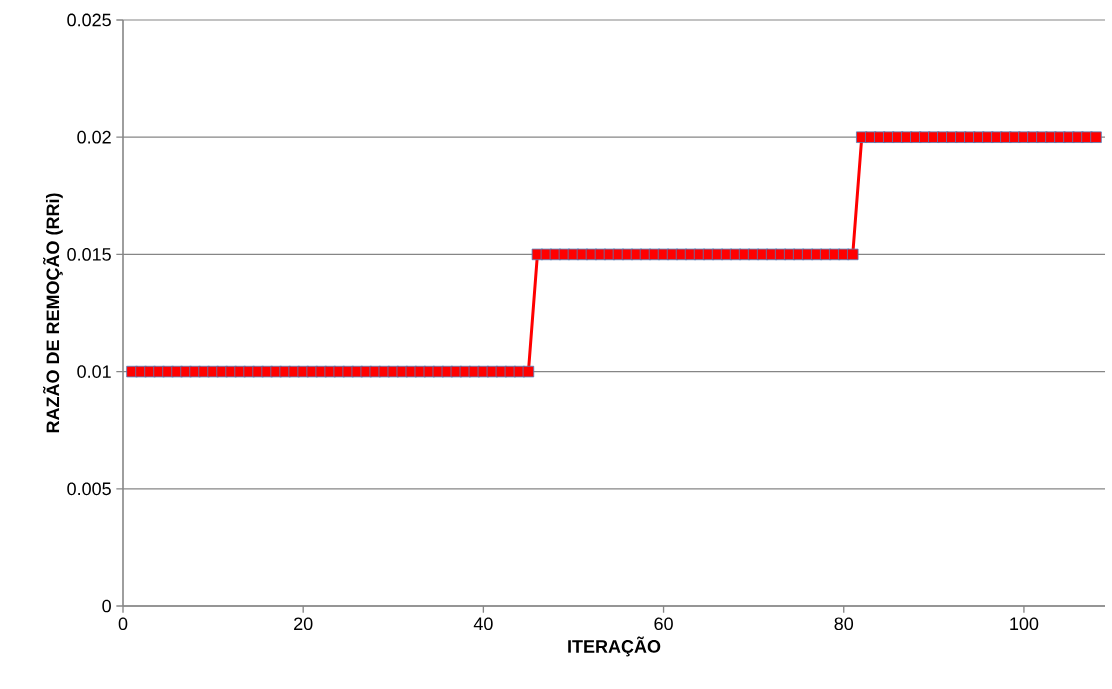 Image resolution: width=1112 pixels, height=689 pixels. What do you see at coordinates (94, 371) in the screenshot?
I see `y-tick-label: 0.01` at bounding box center [94, 371].